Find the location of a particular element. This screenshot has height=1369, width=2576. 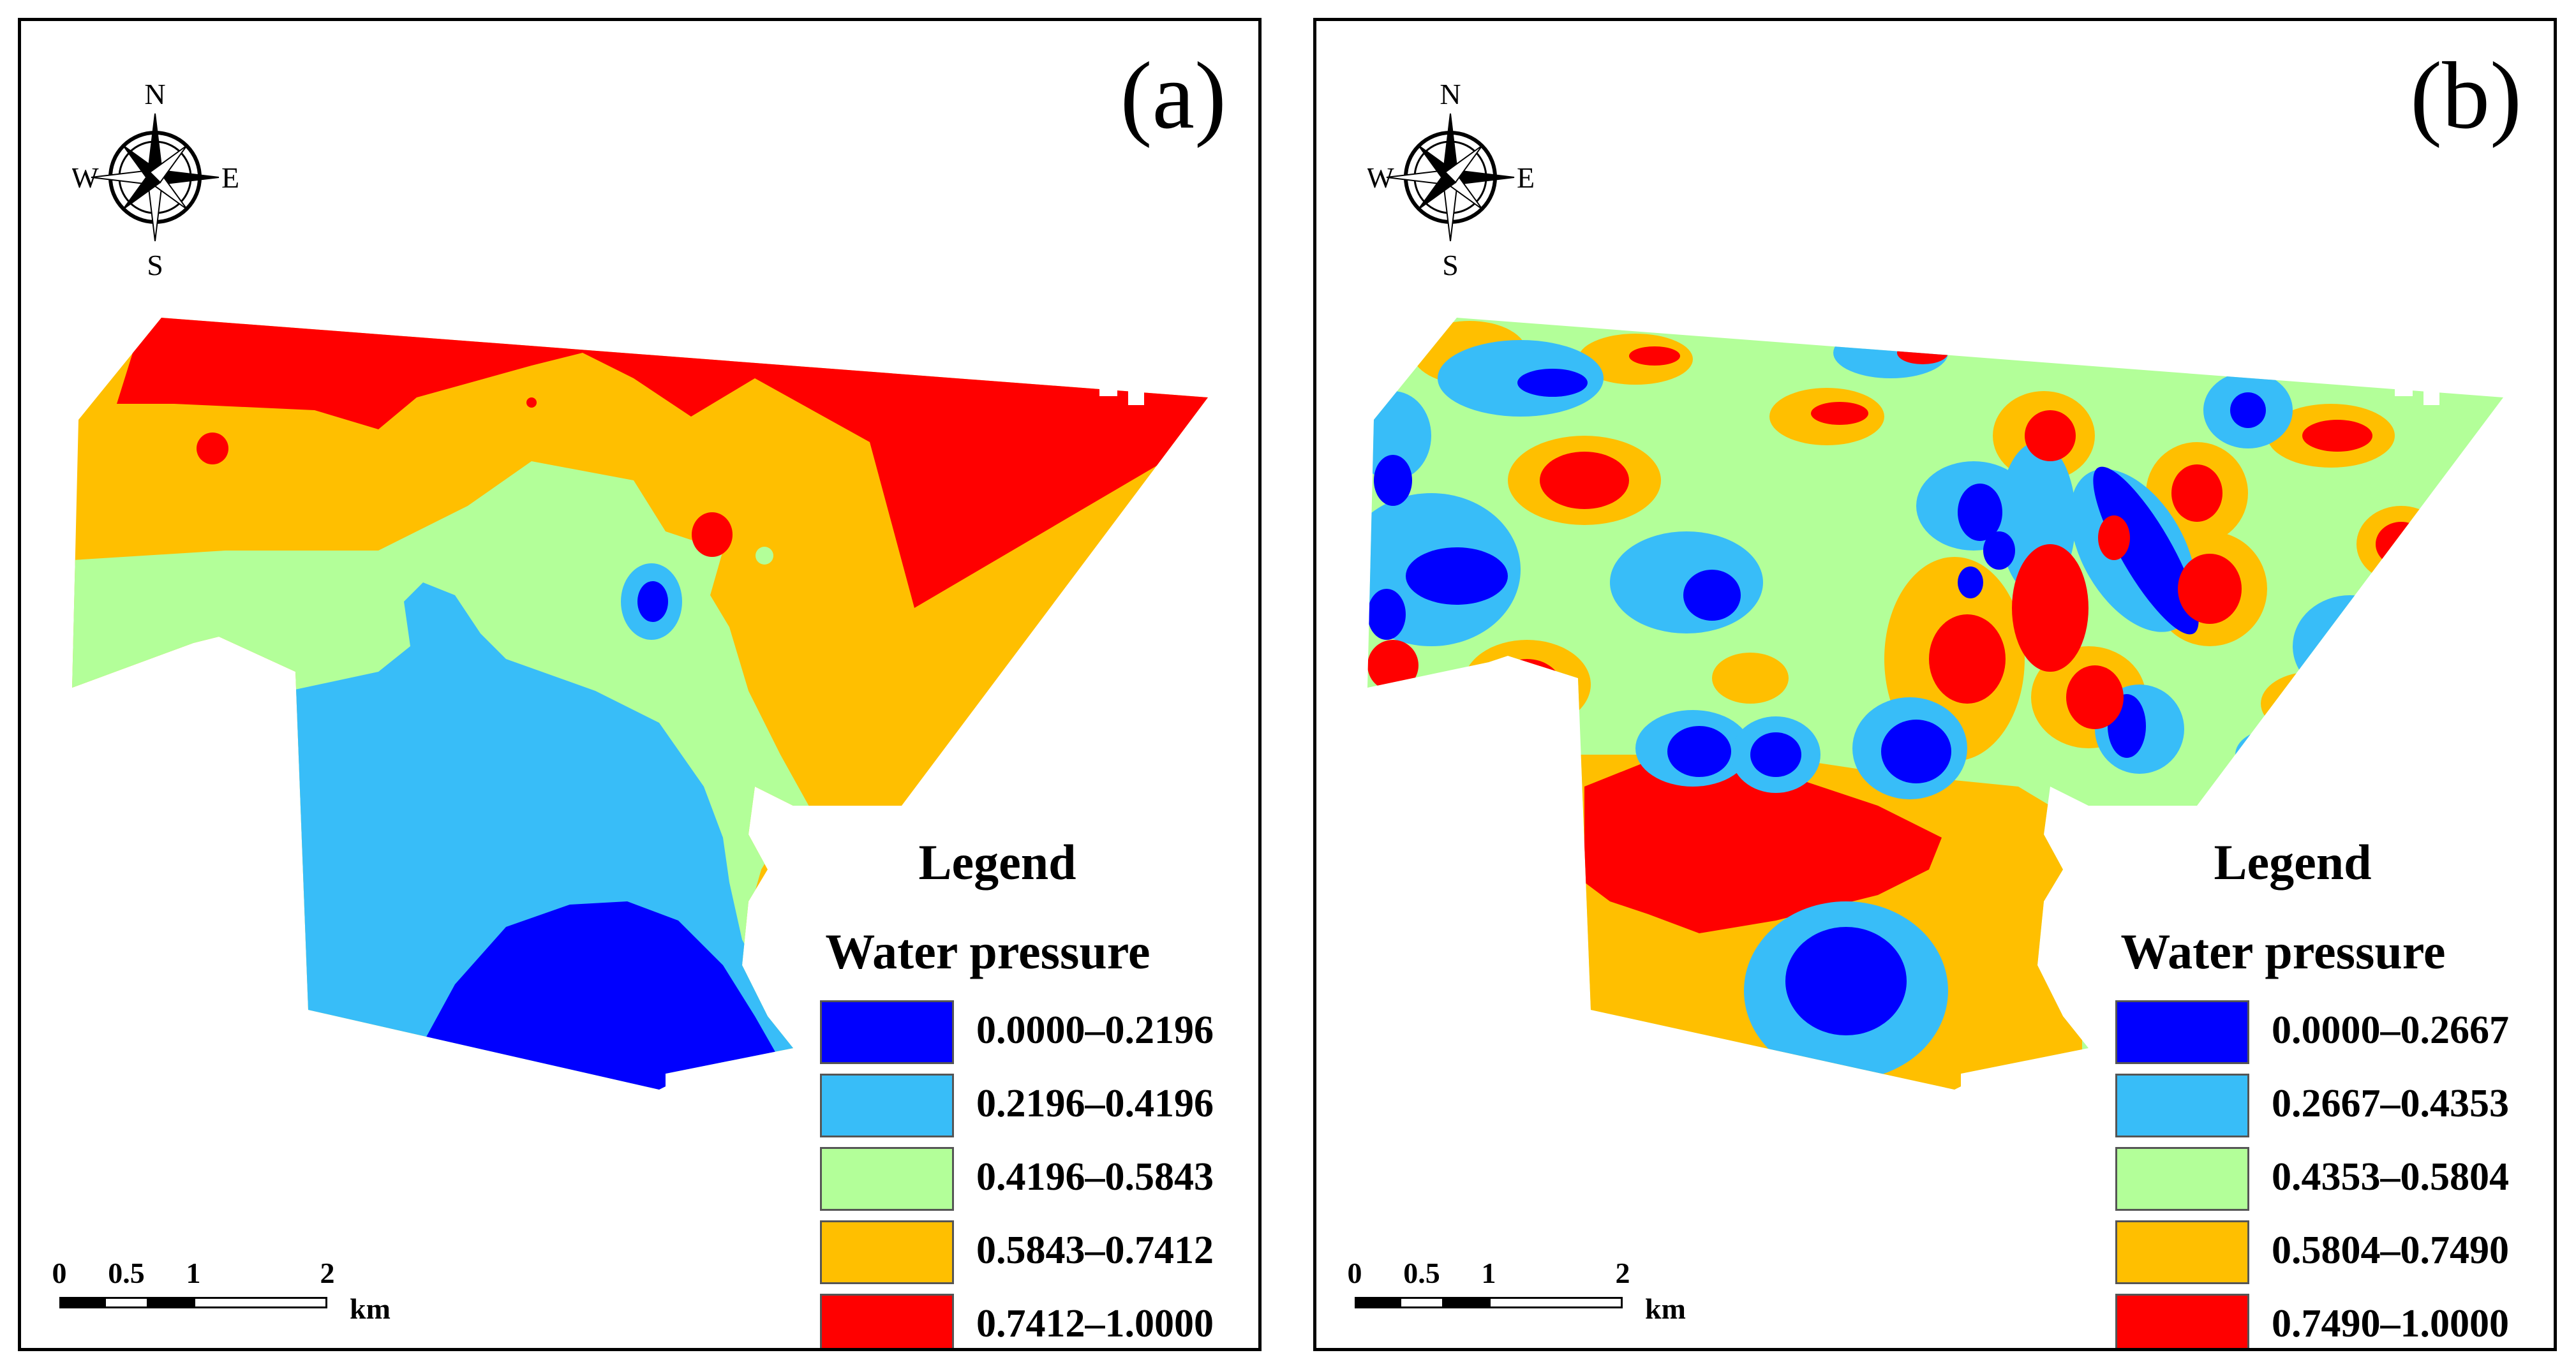

legend-item: 0.0000–0.2196 is located at coordinates (1024, 1032).